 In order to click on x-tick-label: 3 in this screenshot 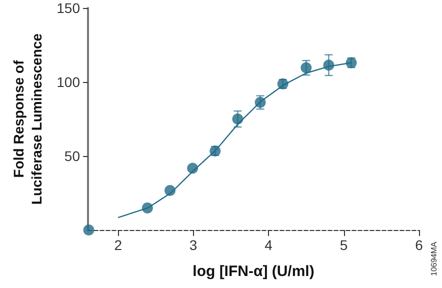, I will do `click(193, 245)`.